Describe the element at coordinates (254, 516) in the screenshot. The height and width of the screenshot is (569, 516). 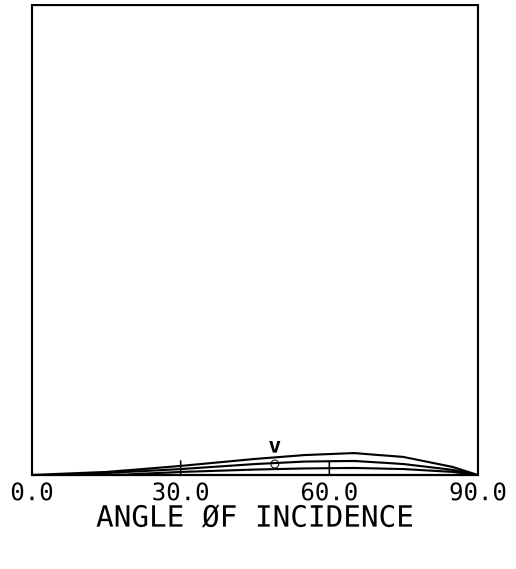
I see `x-axis-title: ANGLE ØF INCIDENCE` at that location.